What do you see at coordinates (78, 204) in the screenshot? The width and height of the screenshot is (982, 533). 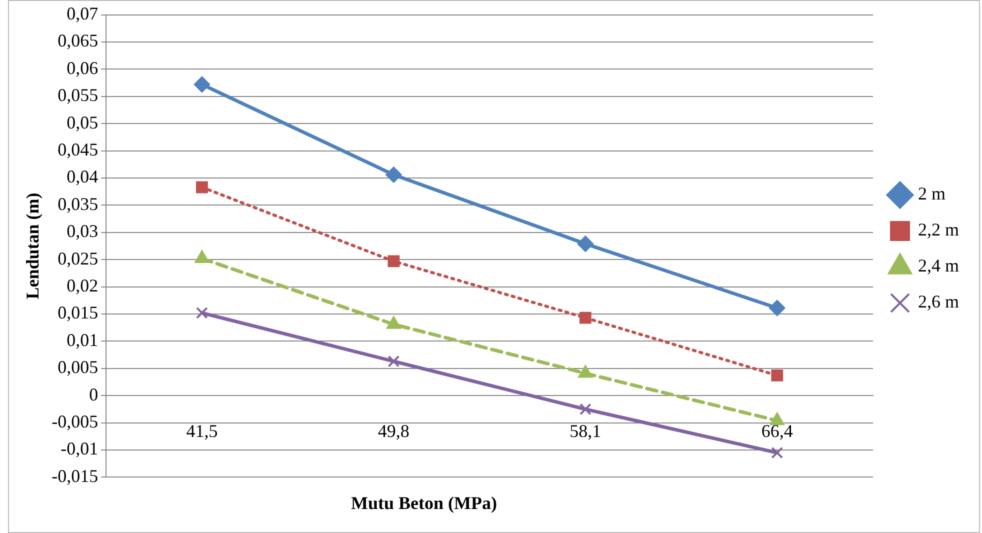 I see `y-tick-label: 0,035` at bounding box center [78, 204].